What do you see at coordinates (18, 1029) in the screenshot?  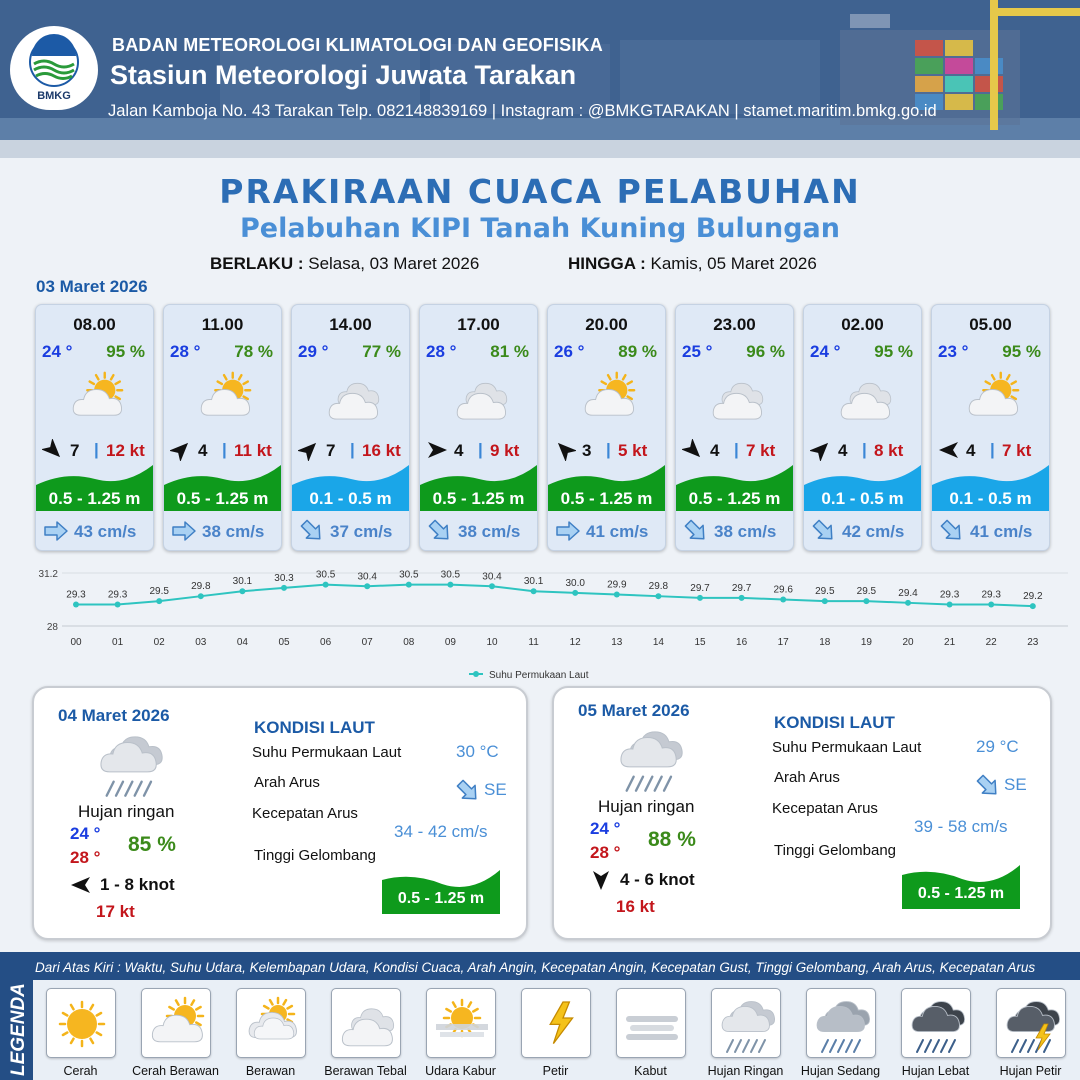 I see `legend-title: LEGENDA` at bounding box center [18, 1029].